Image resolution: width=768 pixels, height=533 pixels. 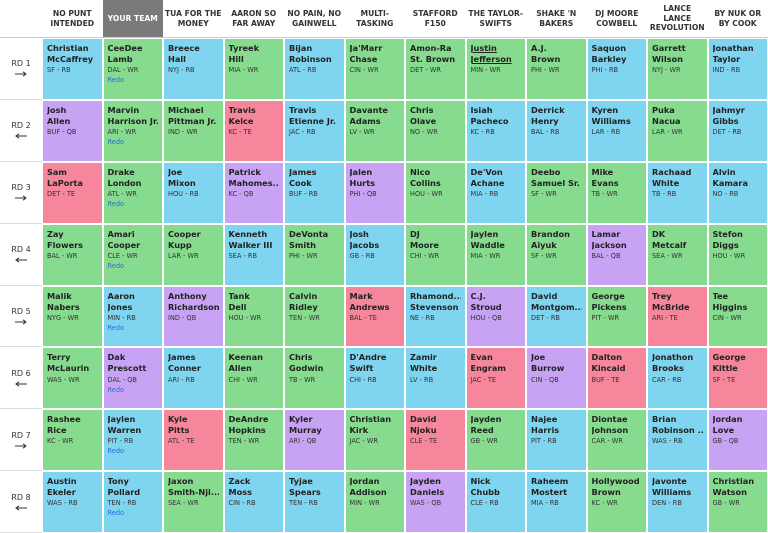 What do you see at coordinates (302, 244) in the screenshot?
I see `player-last-name: Smith` at bounding box center [302, 244].